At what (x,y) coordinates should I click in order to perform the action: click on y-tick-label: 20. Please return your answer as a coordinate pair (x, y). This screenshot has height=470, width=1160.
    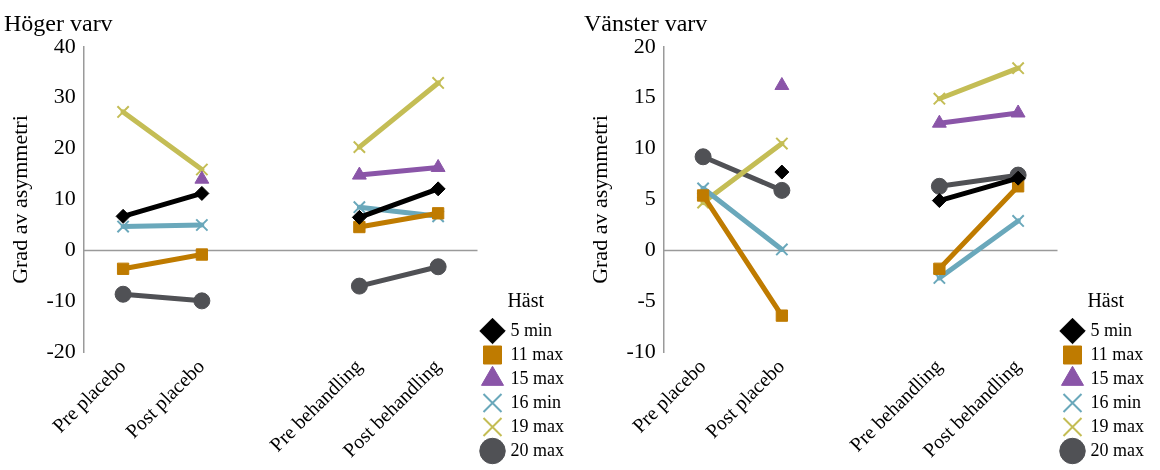
    Looking at the image, I should click on (64, 147).